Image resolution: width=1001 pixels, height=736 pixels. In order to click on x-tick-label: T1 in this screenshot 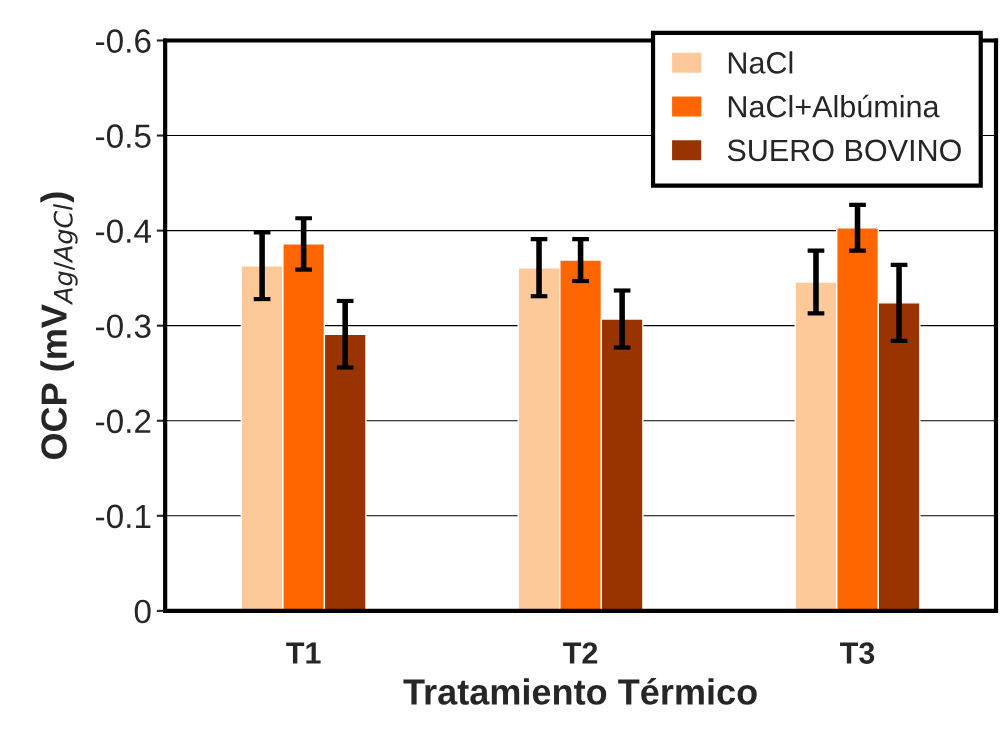, I will do `click(303, 653)`.